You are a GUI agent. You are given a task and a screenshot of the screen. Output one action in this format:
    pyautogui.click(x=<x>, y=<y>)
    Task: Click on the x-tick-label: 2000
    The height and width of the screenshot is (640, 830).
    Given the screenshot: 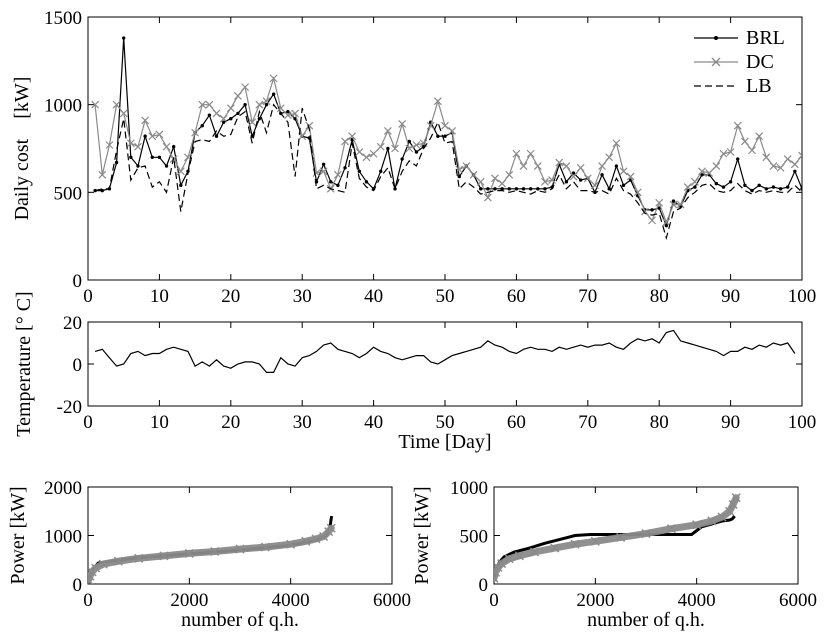 What is the action you would take?
    pyautogui.click(x=189, y=600)
    